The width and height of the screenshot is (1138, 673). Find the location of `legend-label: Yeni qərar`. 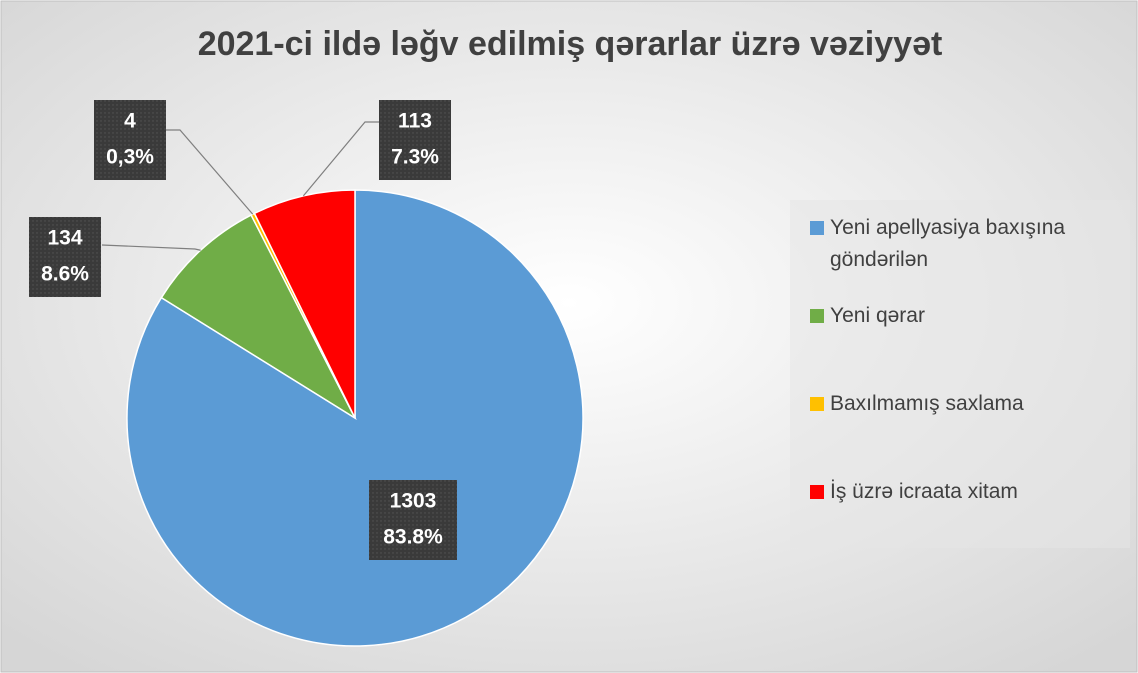

legend-label: Yeni qərar is located at coordinates (877, 315).